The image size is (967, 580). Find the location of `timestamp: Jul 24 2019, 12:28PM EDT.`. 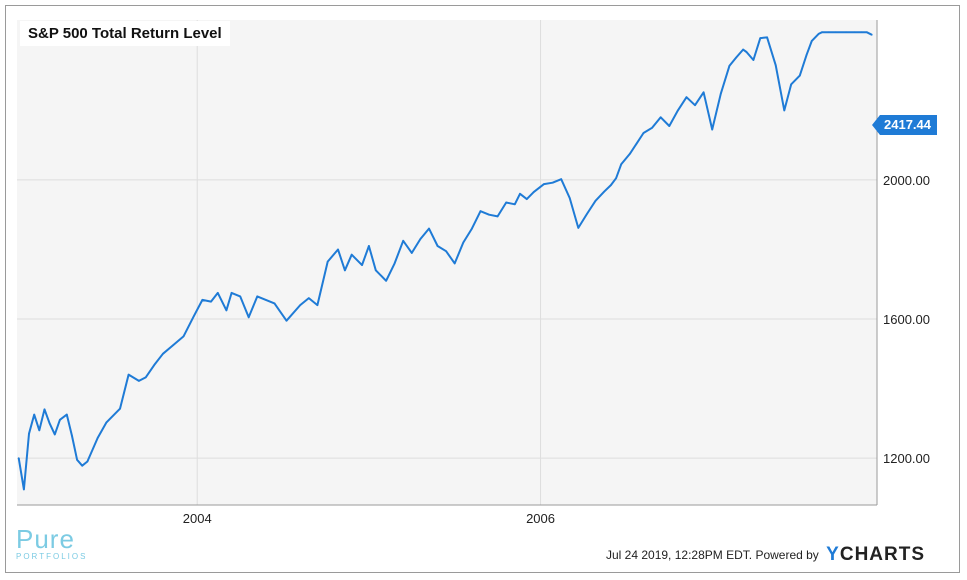

timestamp: Jul 24 2019, 12:28PM EDT. is located at coordinates (679, 555).